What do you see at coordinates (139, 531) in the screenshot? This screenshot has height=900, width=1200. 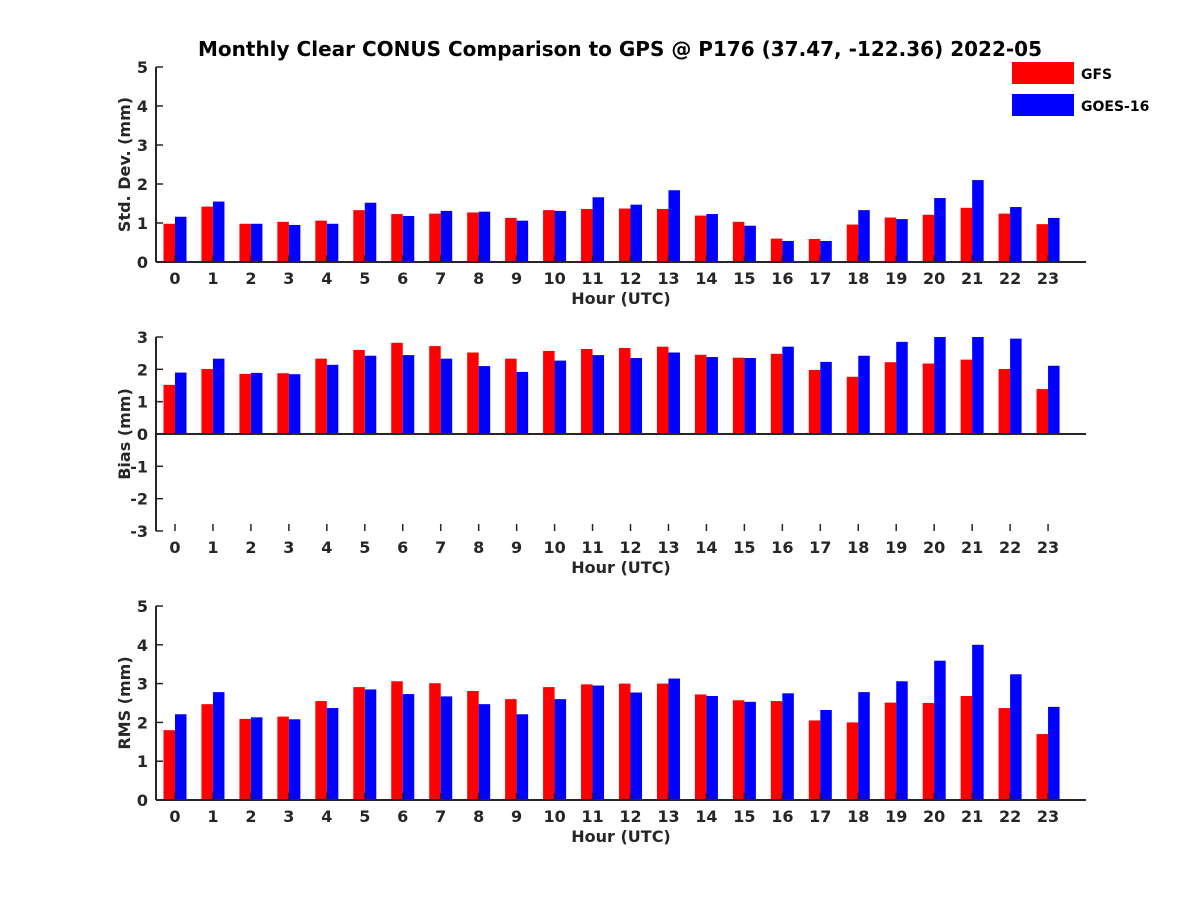 I see `y-tick-label: -3` at bounding box center [139, 531].